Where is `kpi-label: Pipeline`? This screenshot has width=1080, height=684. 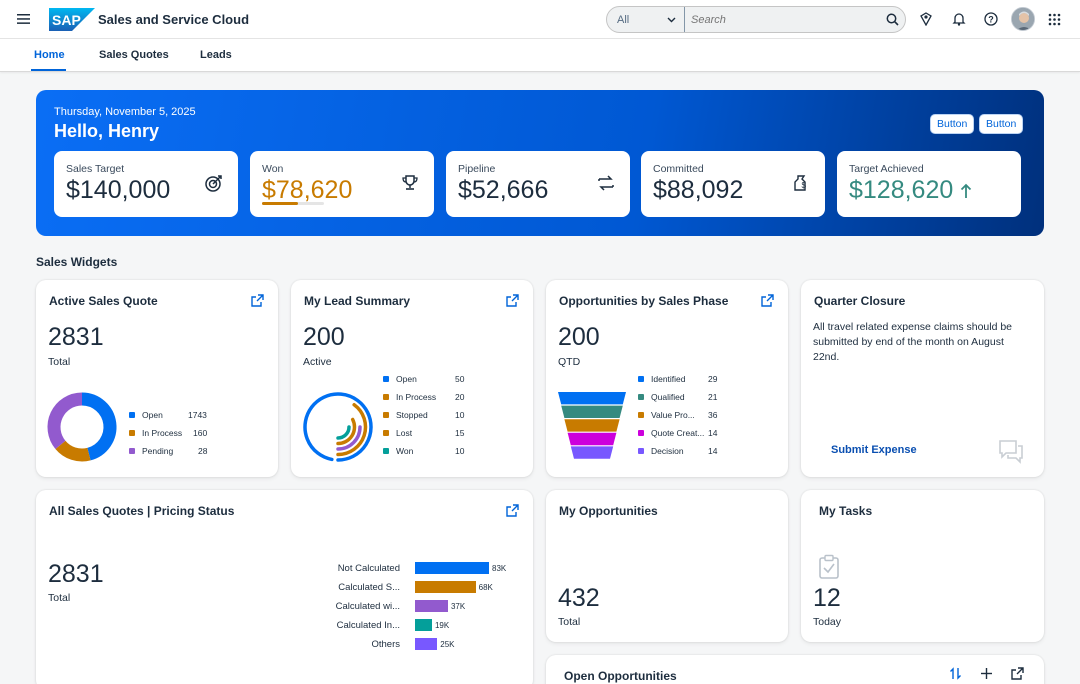 kpi-label: Pipeline is located at coordinates (477, 169).